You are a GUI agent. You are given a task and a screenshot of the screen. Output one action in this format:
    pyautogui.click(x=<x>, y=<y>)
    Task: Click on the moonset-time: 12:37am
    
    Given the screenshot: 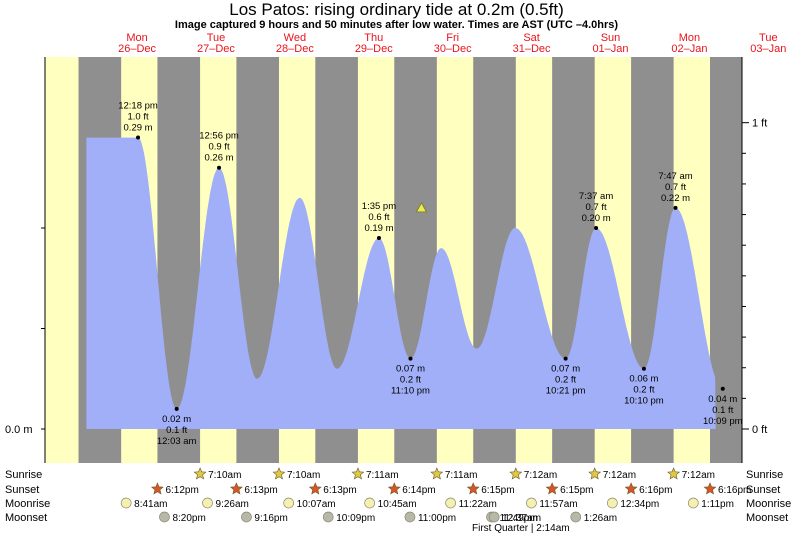 What is the action you would take?
    pyautogui.click(x=521, y=518)
    